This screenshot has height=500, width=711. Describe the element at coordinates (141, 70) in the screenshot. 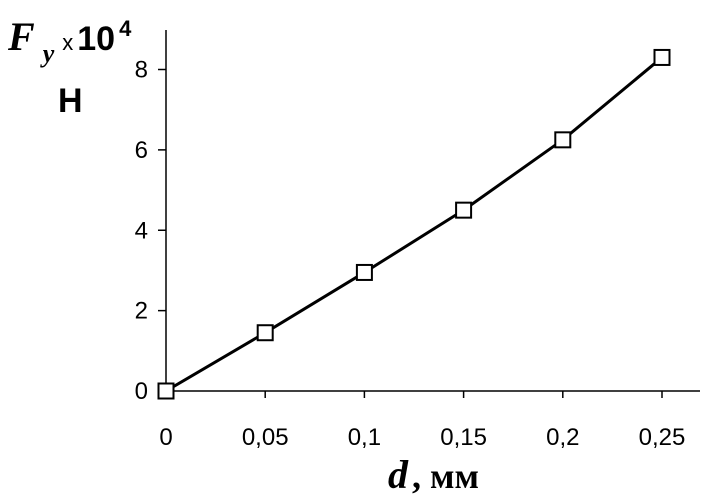

I see `y-tick-label: 8` at that location.